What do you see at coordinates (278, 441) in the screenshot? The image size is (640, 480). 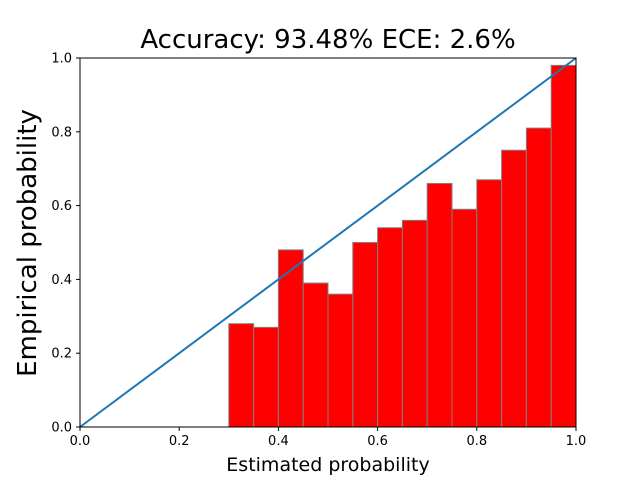 I see `x-tick-label: 0.4` at bounding box center [278, 441].